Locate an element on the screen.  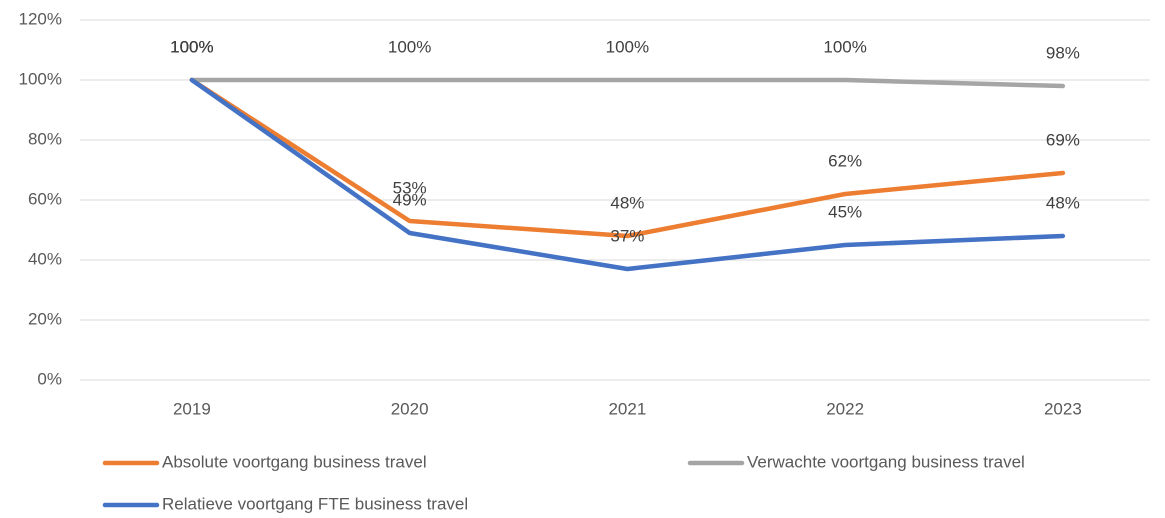
data-label: 49% is located at coordinates (410, 199).